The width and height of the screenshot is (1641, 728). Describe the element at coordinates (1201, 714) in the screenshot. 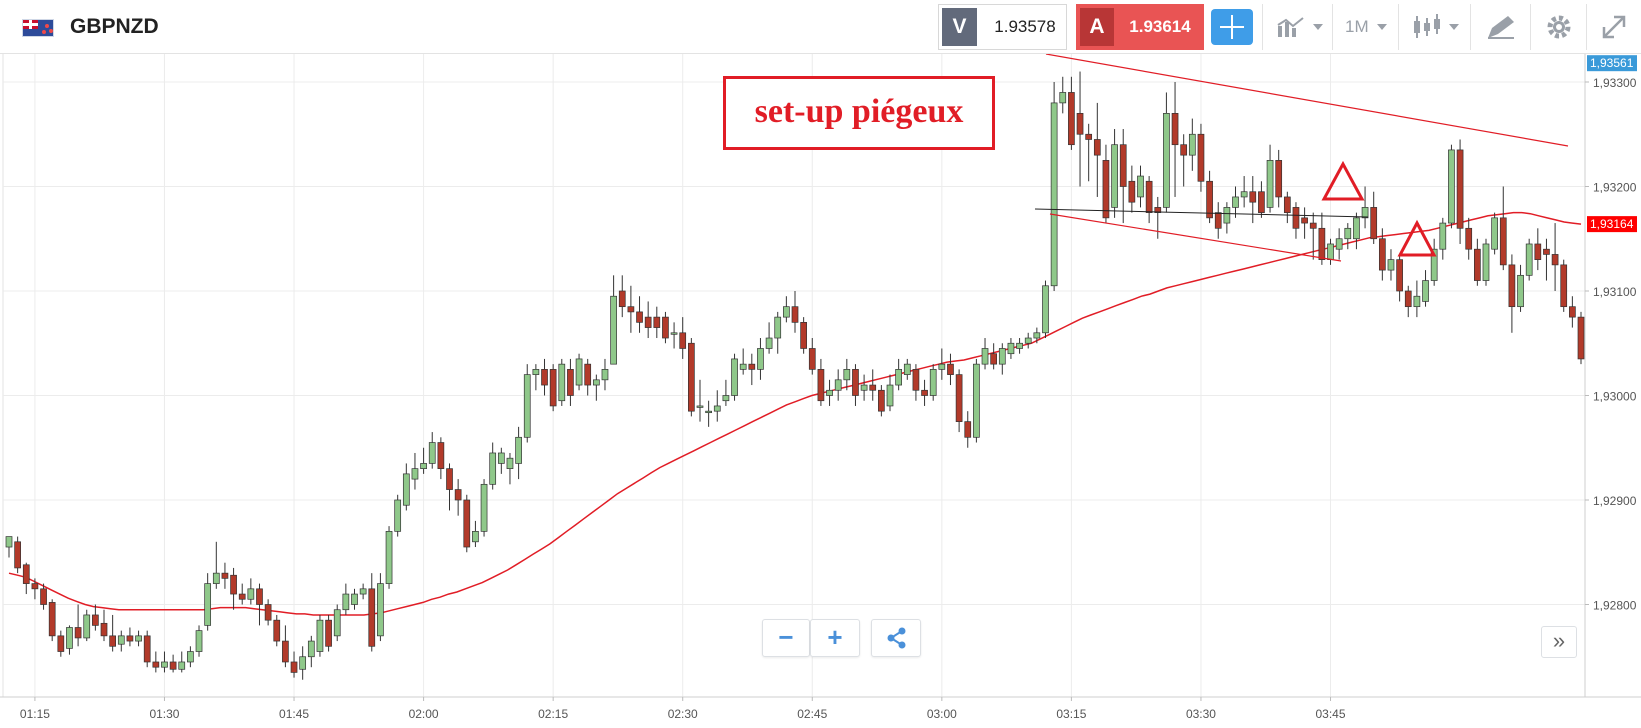

I see `x-tick-label: 03:30` at that location.